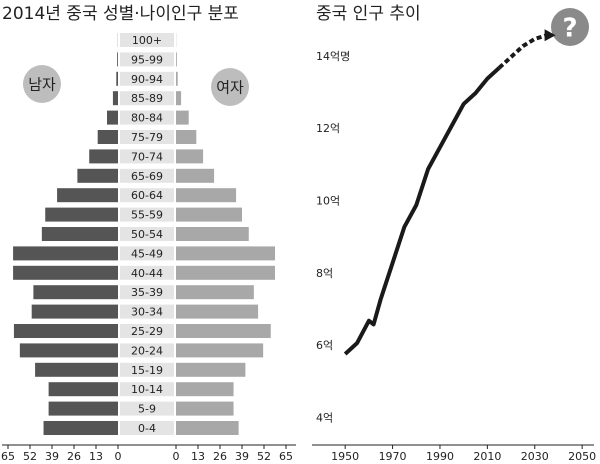 Image resolution: width=600 pixels, height=464 pixels. Describe the element at coordinates (550, 35) in the screenshot. I see `arrow-head` at that location.